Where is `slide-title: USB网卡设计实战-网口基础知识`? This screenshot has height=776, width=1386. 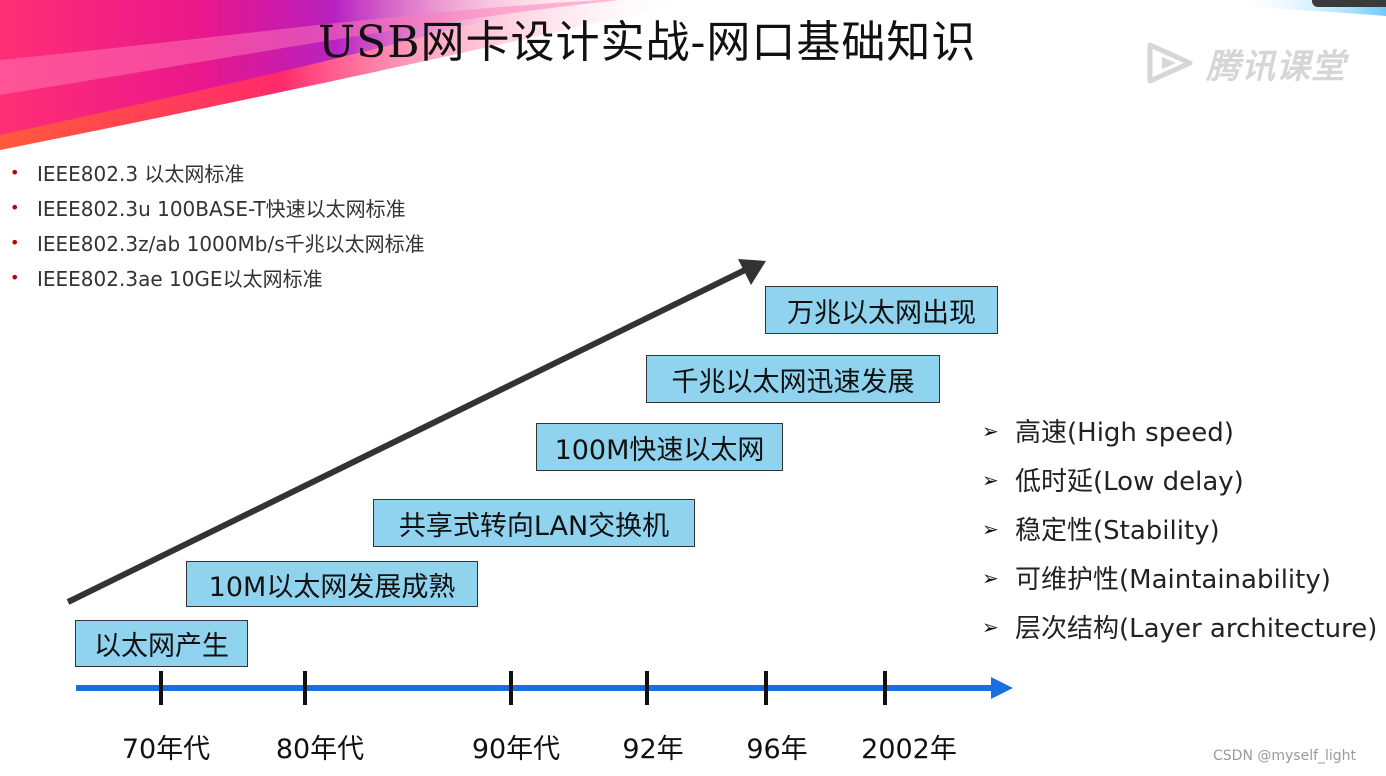 slide-title: USB网卡设计实战-网口基础知识 is located at coordinates (647, 42).